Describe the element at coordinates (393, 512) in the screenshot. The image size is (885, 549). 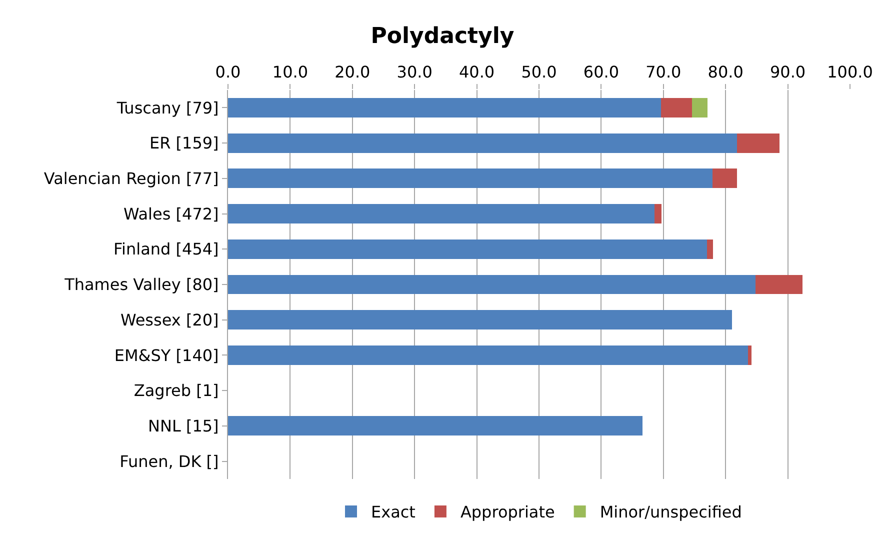
I see `legend-label: Exact` at that location.